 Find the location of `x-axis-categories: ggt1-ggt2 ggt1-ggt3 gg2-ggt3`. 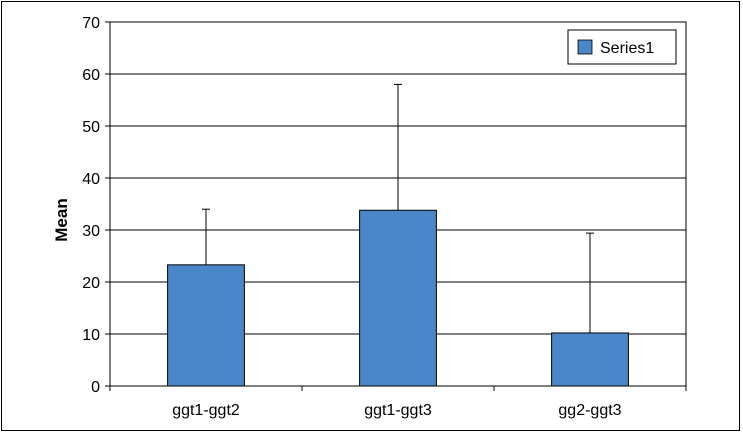

x-axis-categories: ggt1-ggt2 ggt1-ggt3 gg2-ggt3 is located at coordinates (398, 402).